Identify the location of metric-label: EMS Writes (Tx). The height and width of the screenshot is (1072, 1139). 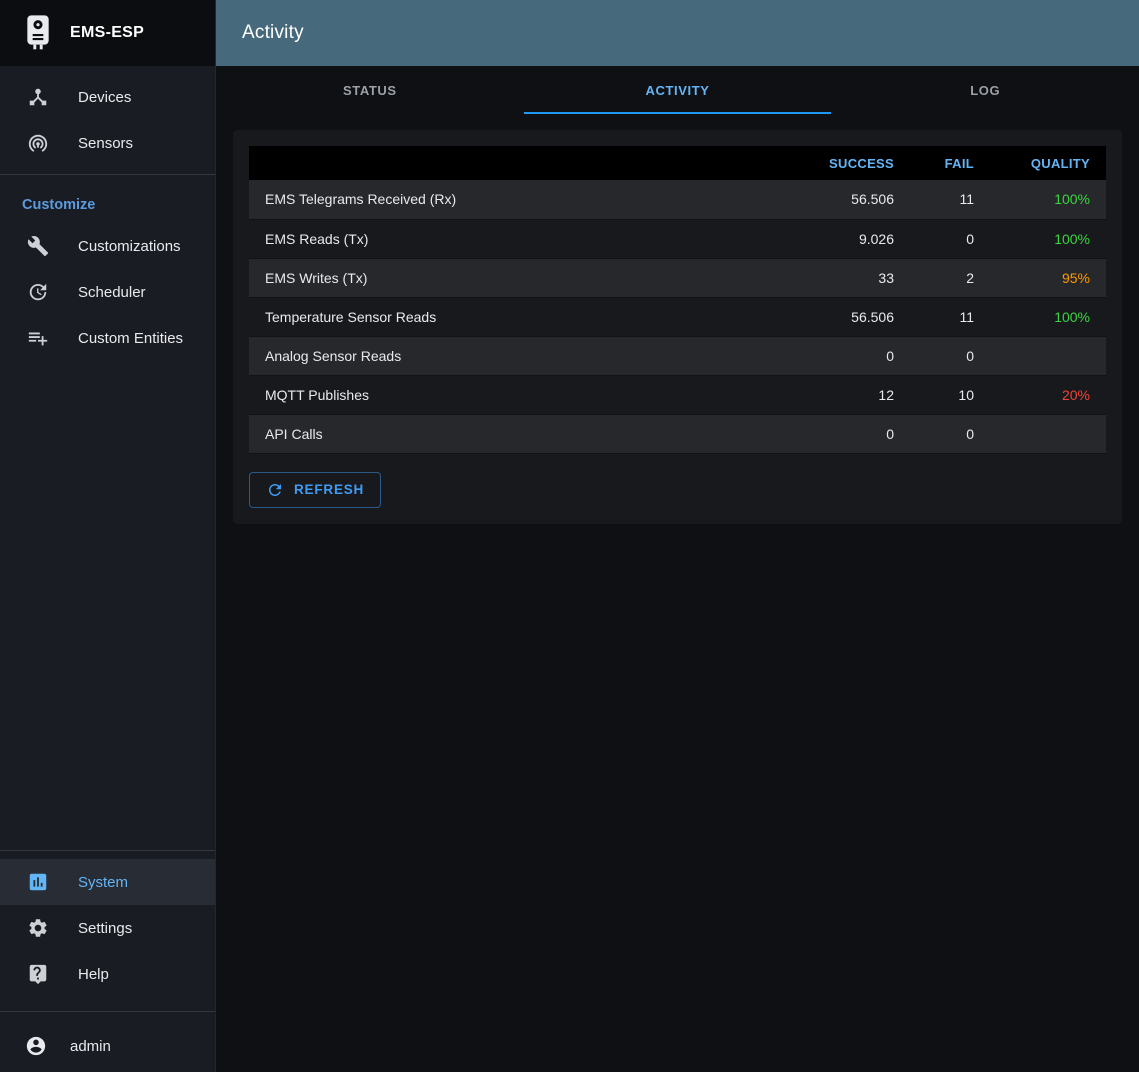
(316, 277).